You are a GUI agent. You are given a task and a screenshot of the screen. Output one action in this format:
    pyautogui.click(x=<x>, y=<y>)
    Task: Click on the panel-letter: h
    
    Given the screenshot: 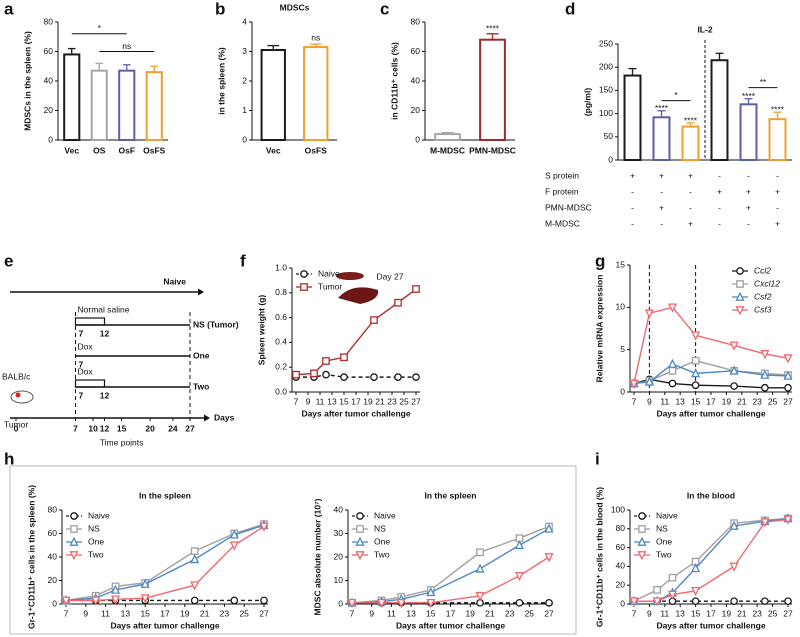 What is the action you would take?
    pyautogui.click(x=9, y=458)
    